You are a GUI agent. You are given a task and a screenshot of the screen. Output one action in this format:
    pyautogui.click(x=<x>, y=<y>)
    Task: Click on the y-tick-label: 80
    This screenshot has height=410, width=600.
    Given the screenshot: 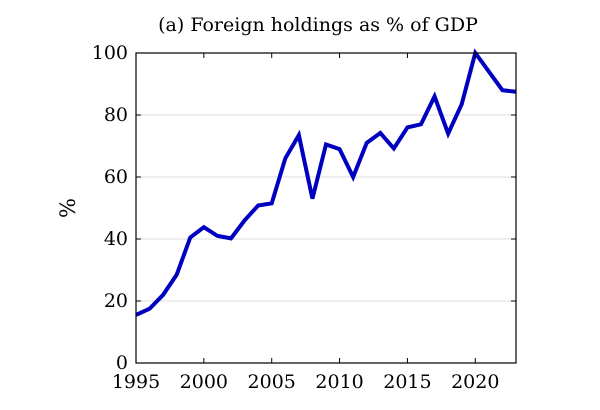 What is the action you would take?
    pyautogui.click(x=116, y=115)
    